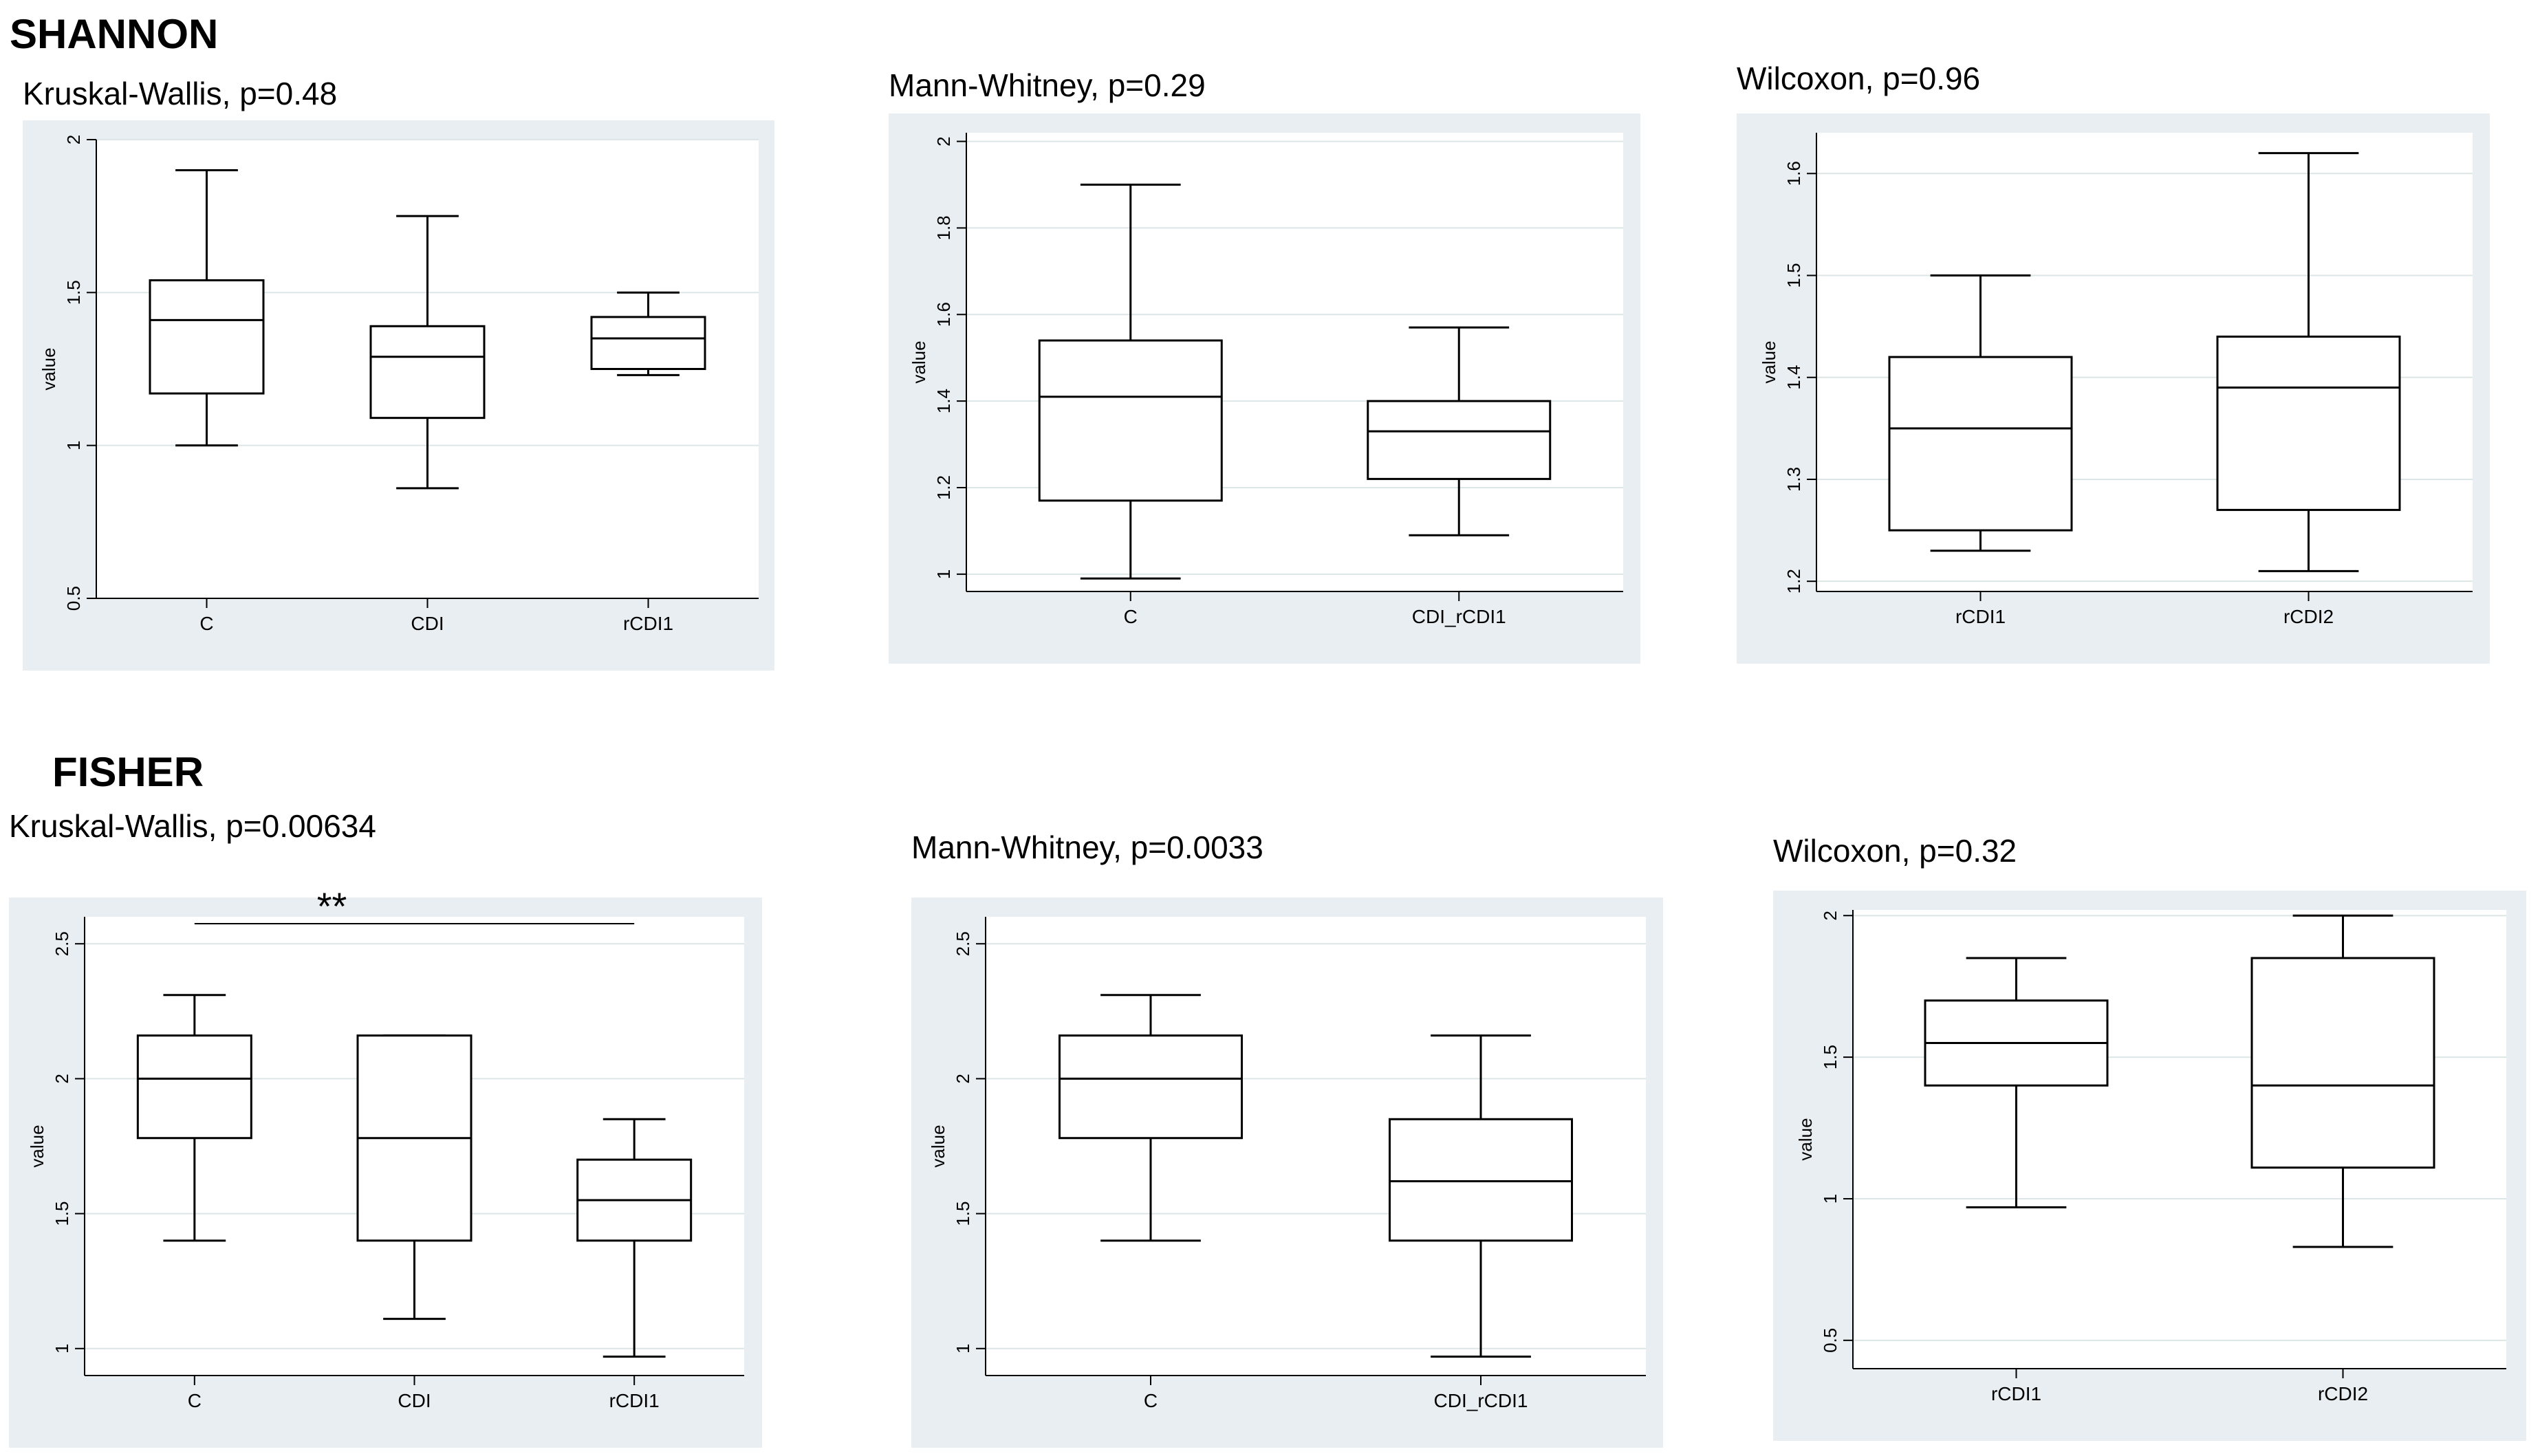  What do you see at coordinates (192, 826) in the screenshot?
I see `chart-title: Kruskal-Wallis, p=0.00634` at bounding box center [192, 826].